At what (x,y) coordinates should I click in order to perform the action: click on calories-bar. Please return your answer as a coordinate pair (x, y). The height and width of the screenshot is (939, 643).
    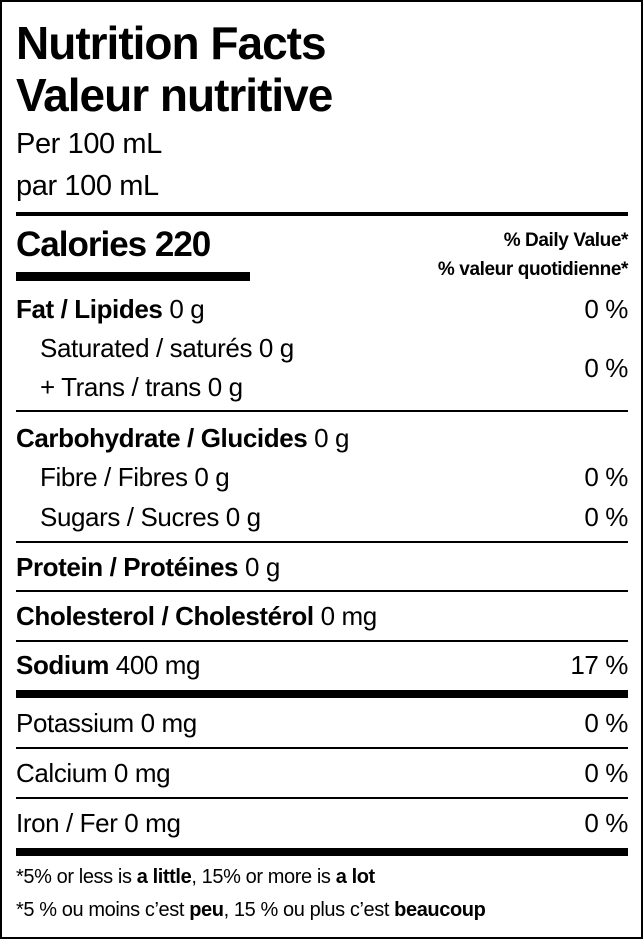
    Looking at the image, I should click on (133, 276).